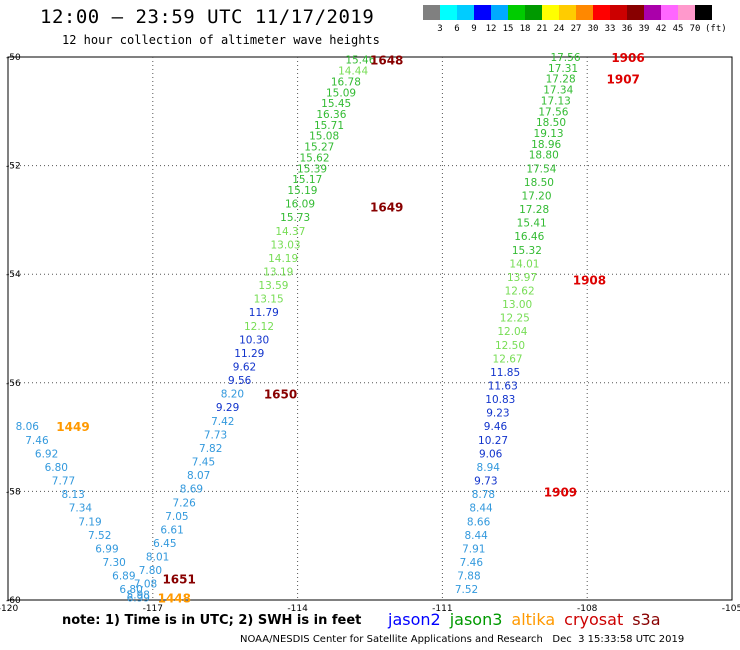 This screenshot has width=740, height=650. What do you see at coordinates (481, 509) in the screenshot?
I see `wave-height-label: 8.44` at bounding box center [481, 509].